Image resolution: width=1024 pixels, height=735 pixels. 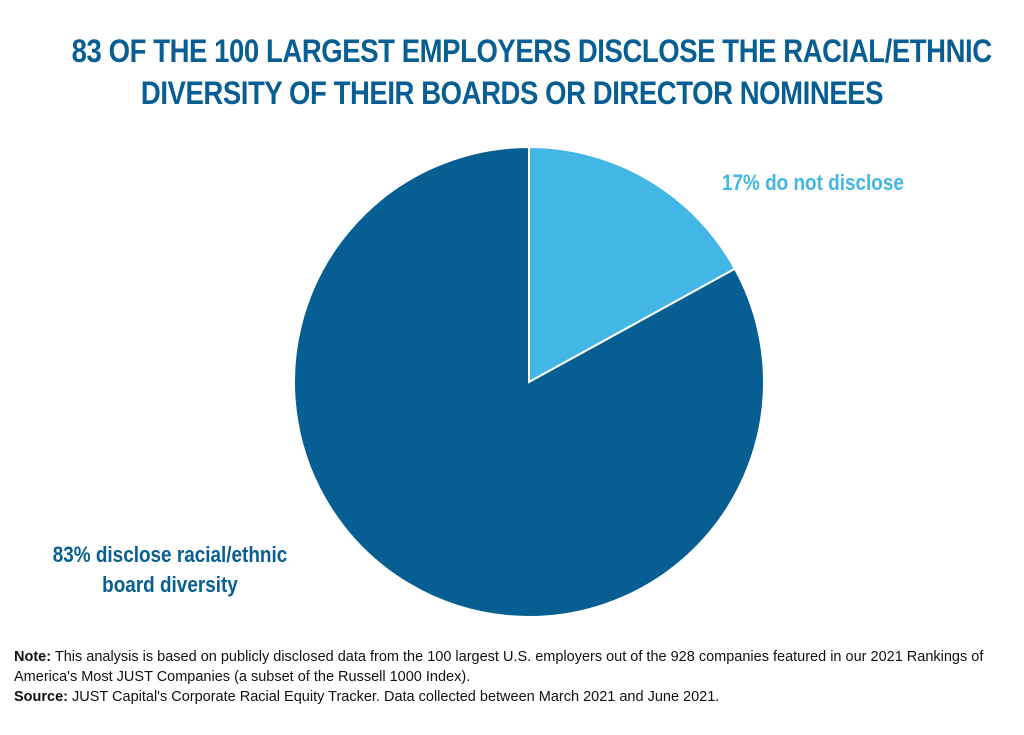 I want to click on pie-slice-do-not-disclose, so click(x=632, y=264).